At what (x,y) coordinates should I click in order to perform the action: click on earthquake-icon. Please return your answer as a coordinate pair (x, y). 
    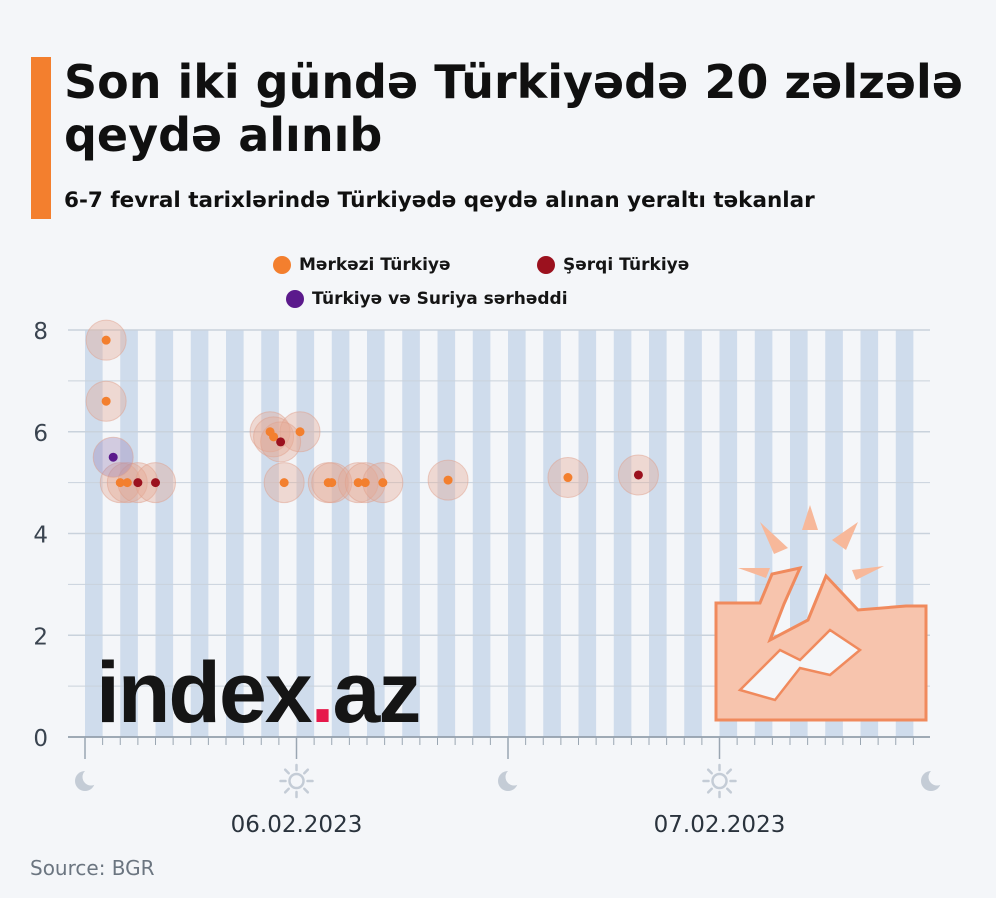
    Looking at the image, I should click on (821, 613).